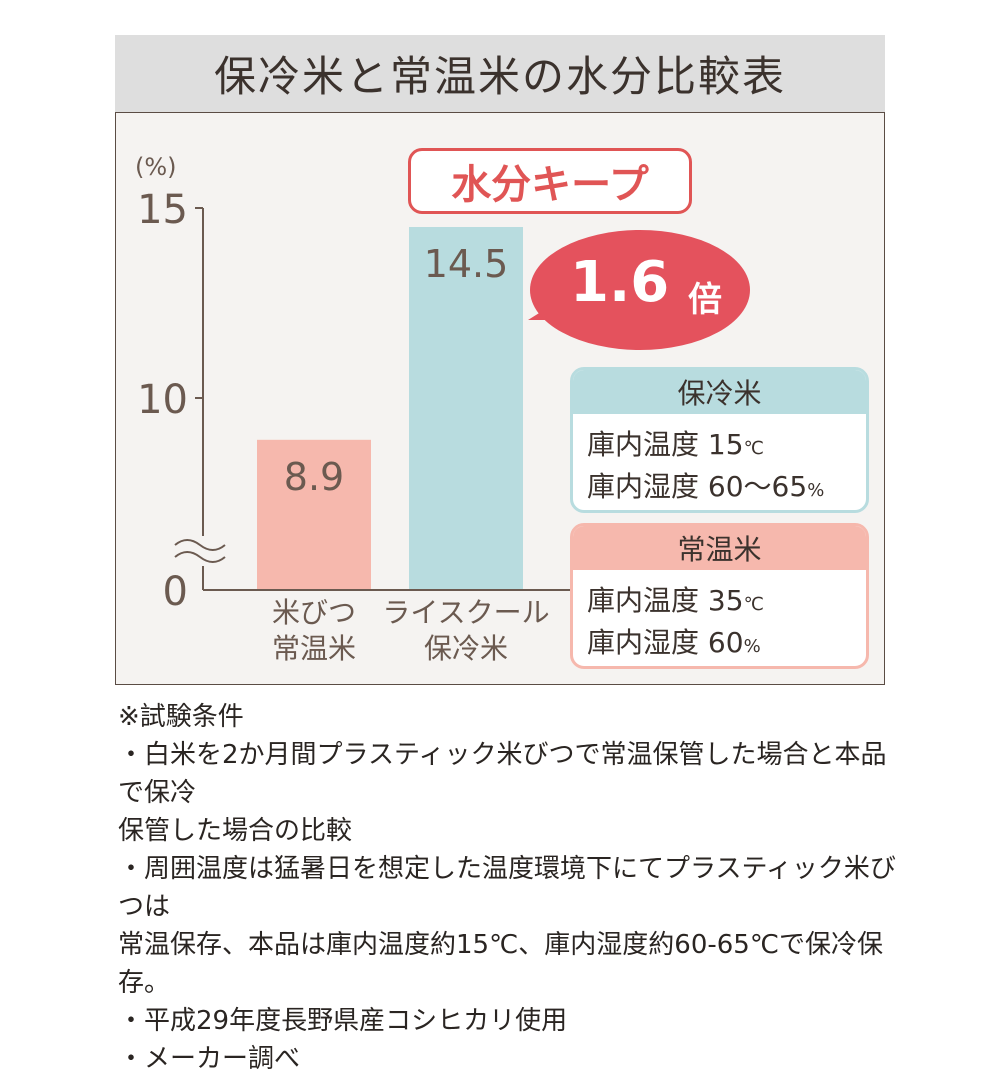 Image resolution: width=1000 pixels, height=1078 pixels. I want to click on category-label: 保冷米, so click(466, 648).